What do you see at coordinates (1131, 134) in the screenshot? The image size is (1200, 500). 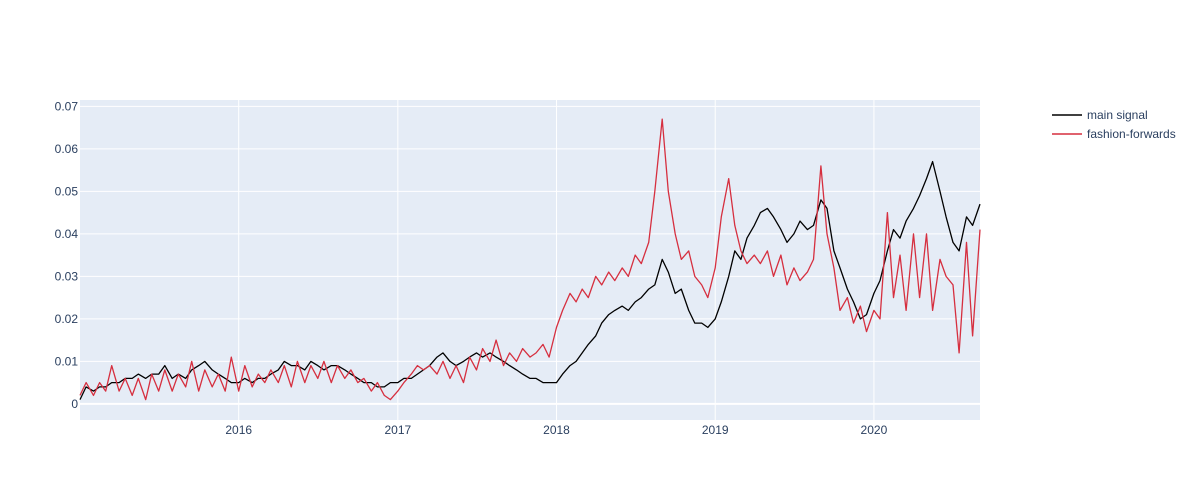 I see `legend-label: fashion-forwards` at bounding box center [1131, 134].